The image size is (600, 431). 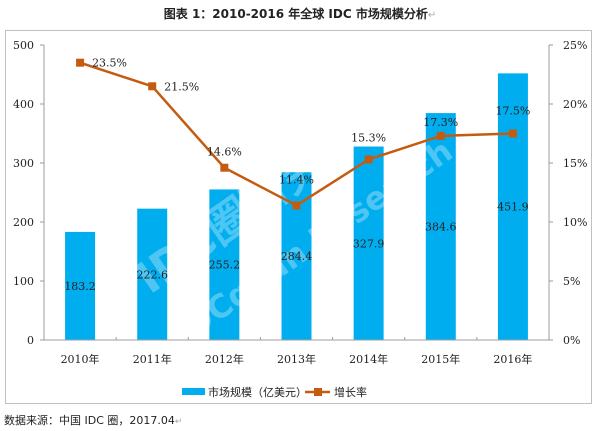 What do you see at coordinates (181, 86) in the screenshot?
I see `line-value-label: 21.5%` at bounding box center [181, 86].